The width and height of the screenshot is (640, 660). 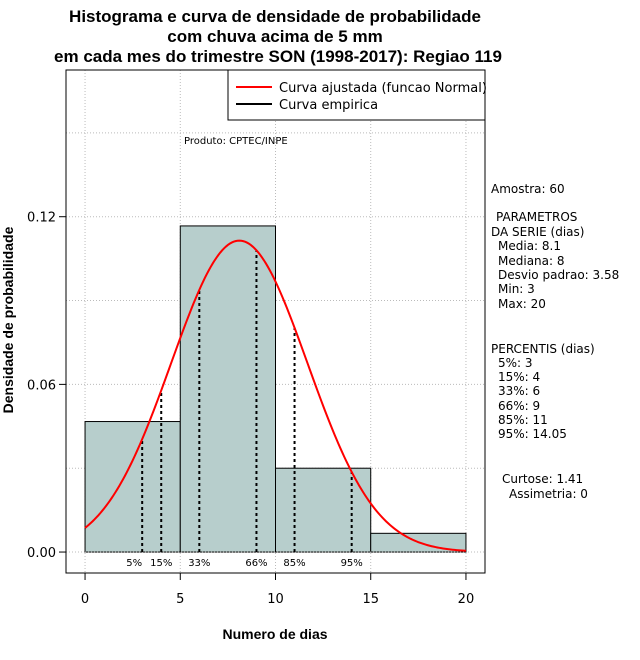 I want to click on curtose: Curtose: 1.41, so click(x=542, y=479).